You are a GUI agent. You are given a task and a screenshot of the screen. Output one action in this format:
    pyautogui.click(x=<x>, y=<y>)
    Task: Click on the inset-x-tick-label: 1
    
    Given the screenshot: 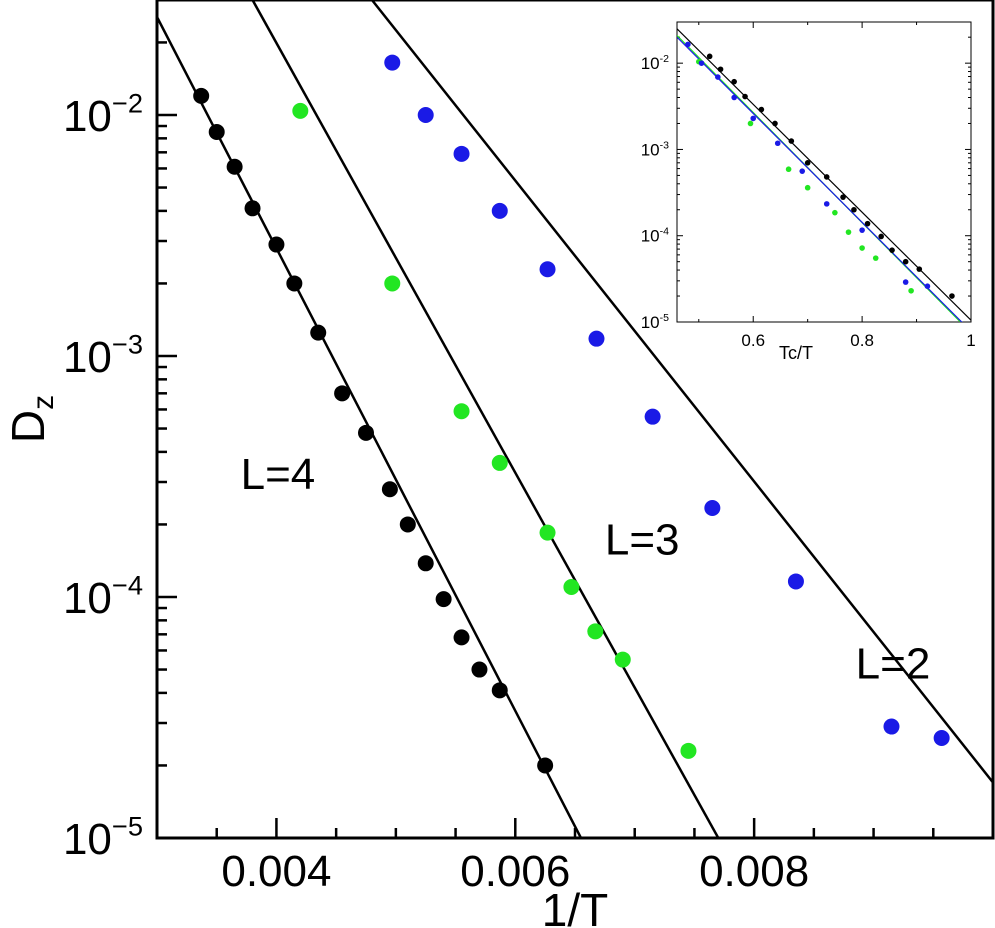 What is the action you would take?
    pyautogui.click(x=970, y=340)
    